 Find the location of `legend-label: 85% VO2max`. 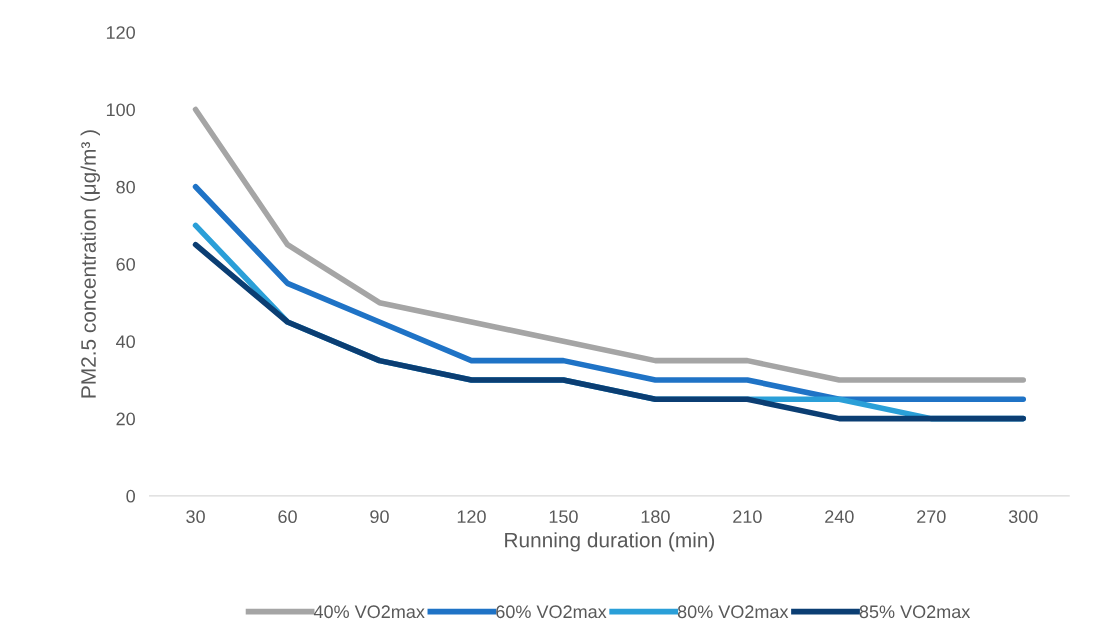

legend-label: 85% VO2max is located at coordinates (915, 612).